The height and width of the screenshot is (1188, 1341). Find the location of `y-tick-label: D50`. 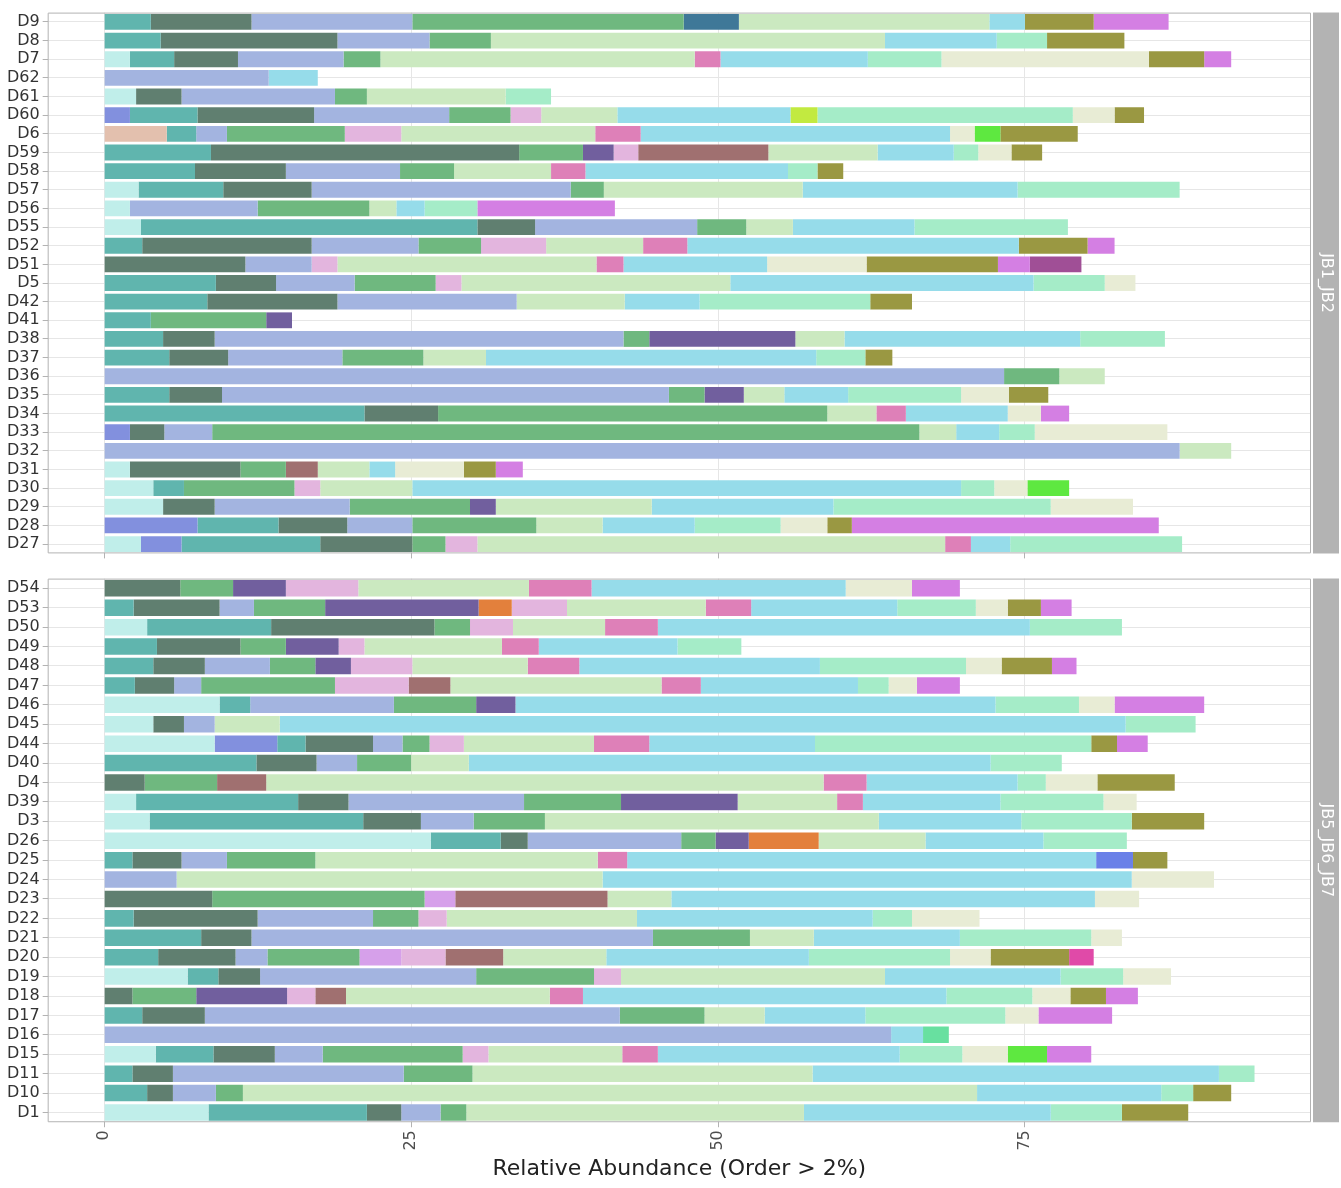

y-tick-label: D50 is located at coordinates (23, 626).